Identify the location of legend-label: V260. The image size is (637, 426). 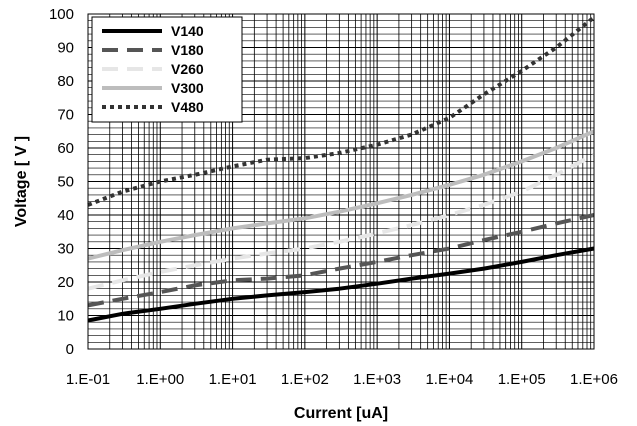
(187, 69).